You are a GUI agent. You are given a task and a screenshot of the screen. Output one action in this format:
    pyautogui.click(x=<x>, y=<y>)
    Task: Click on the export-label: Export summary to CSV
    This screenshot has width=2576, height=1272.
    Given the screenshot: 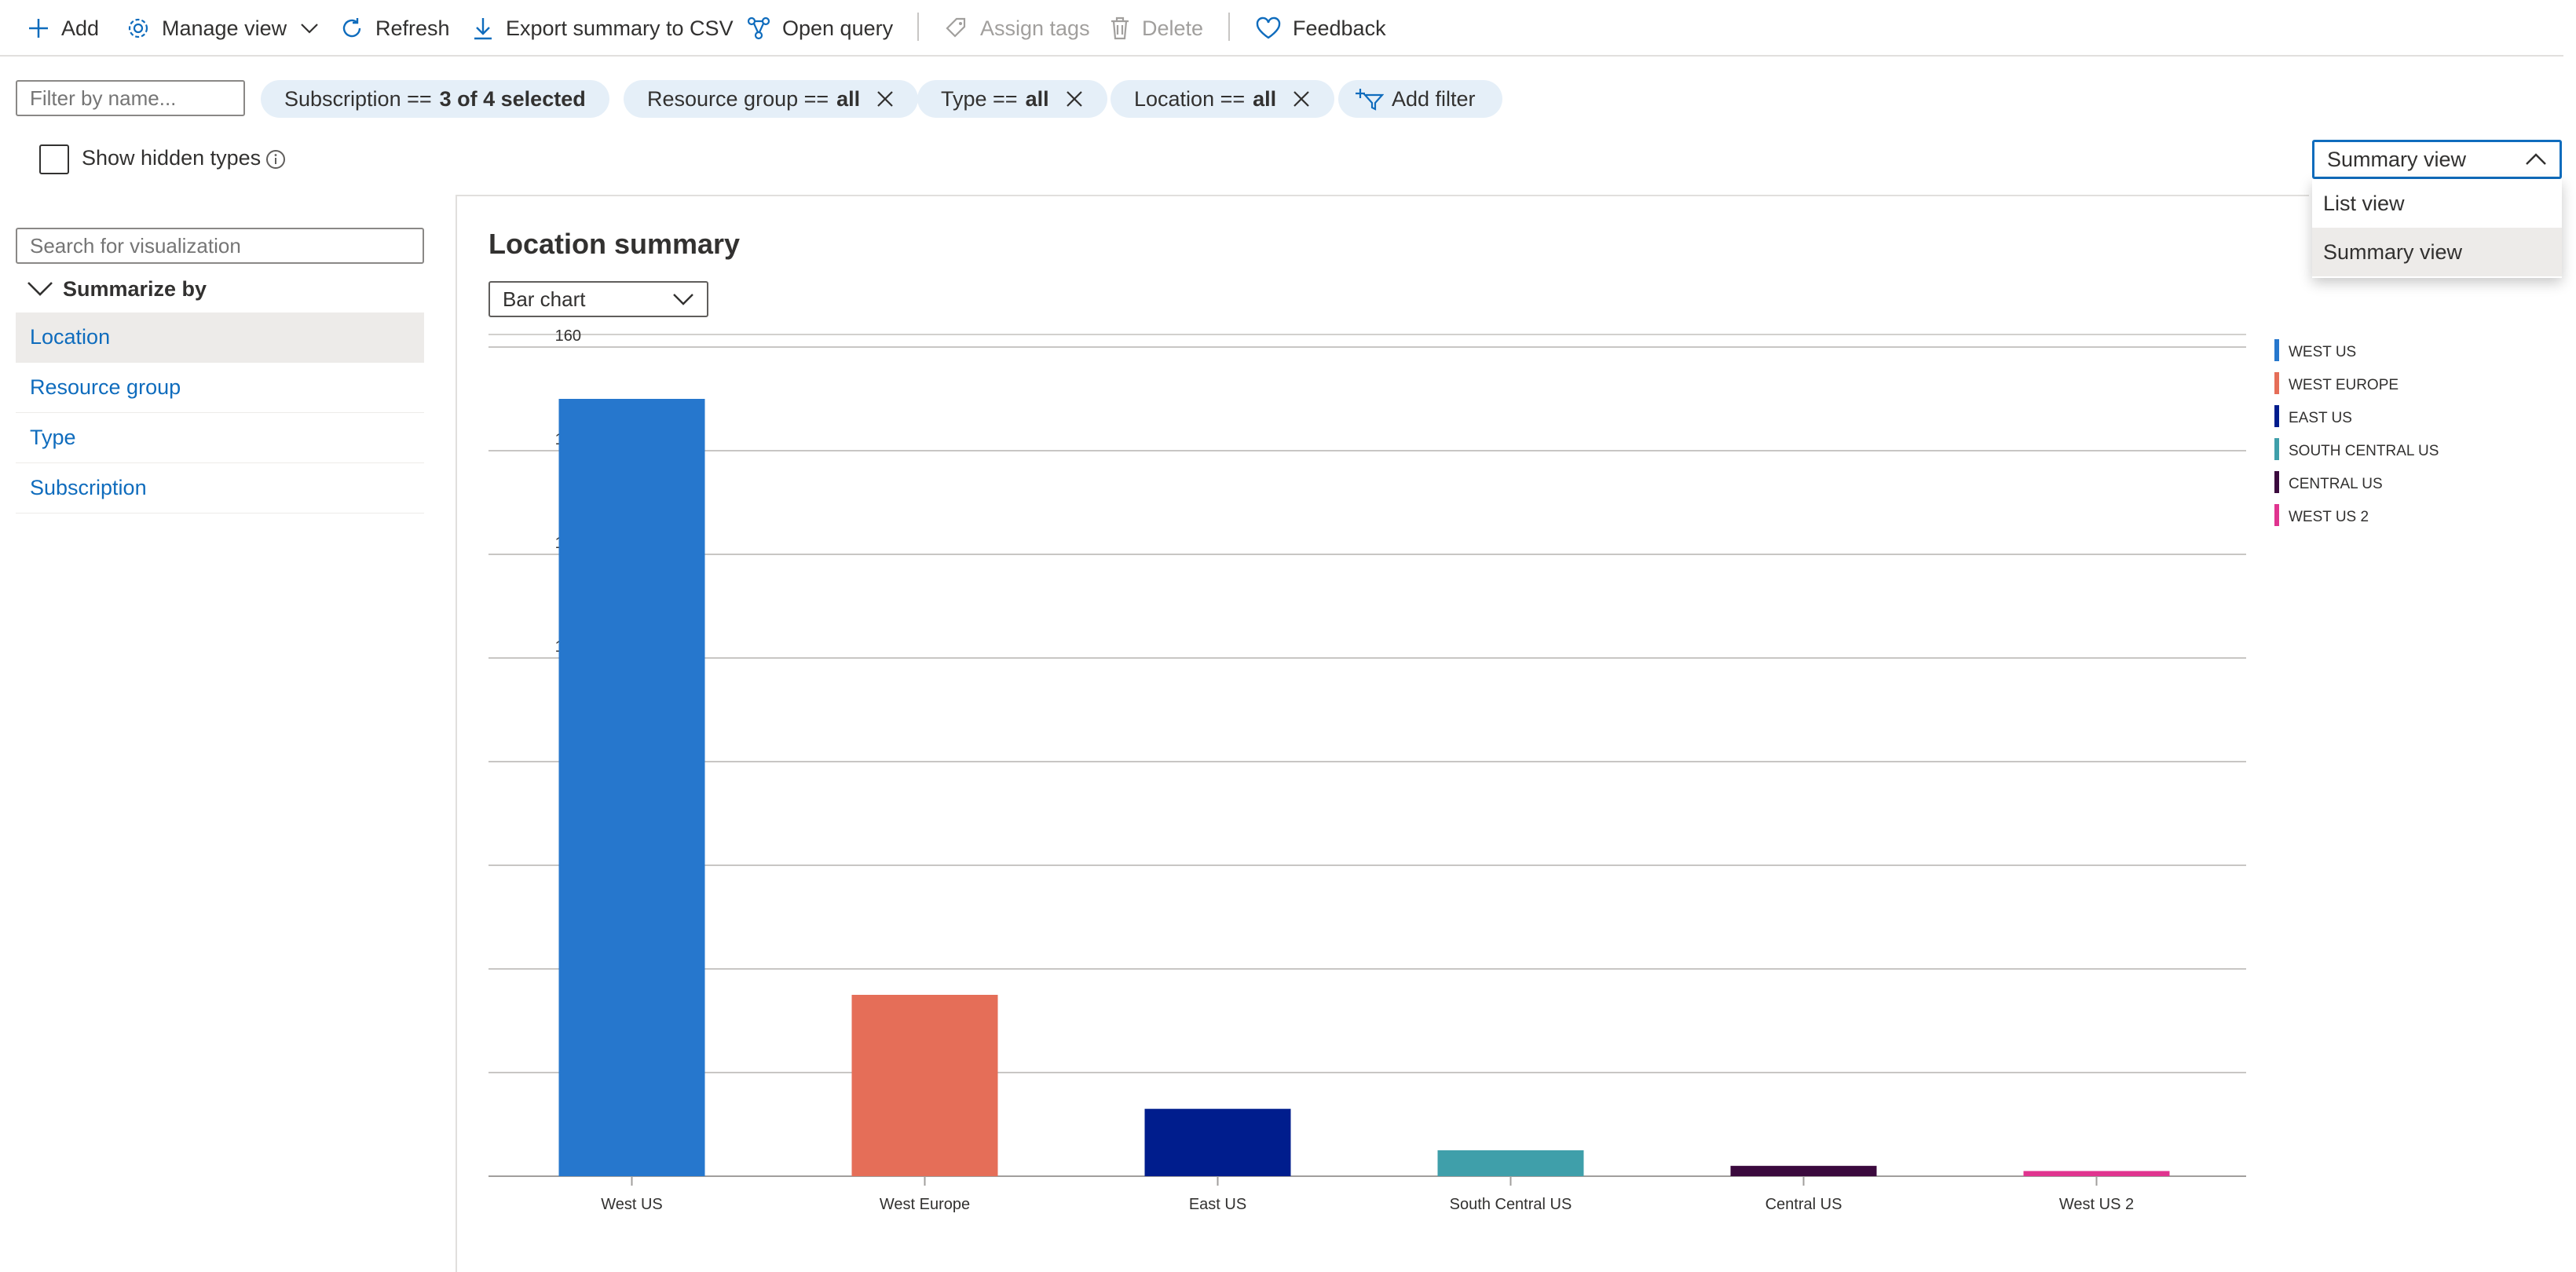 What is the action you would take?
    pyautogui.click(x=620, y=28)
    